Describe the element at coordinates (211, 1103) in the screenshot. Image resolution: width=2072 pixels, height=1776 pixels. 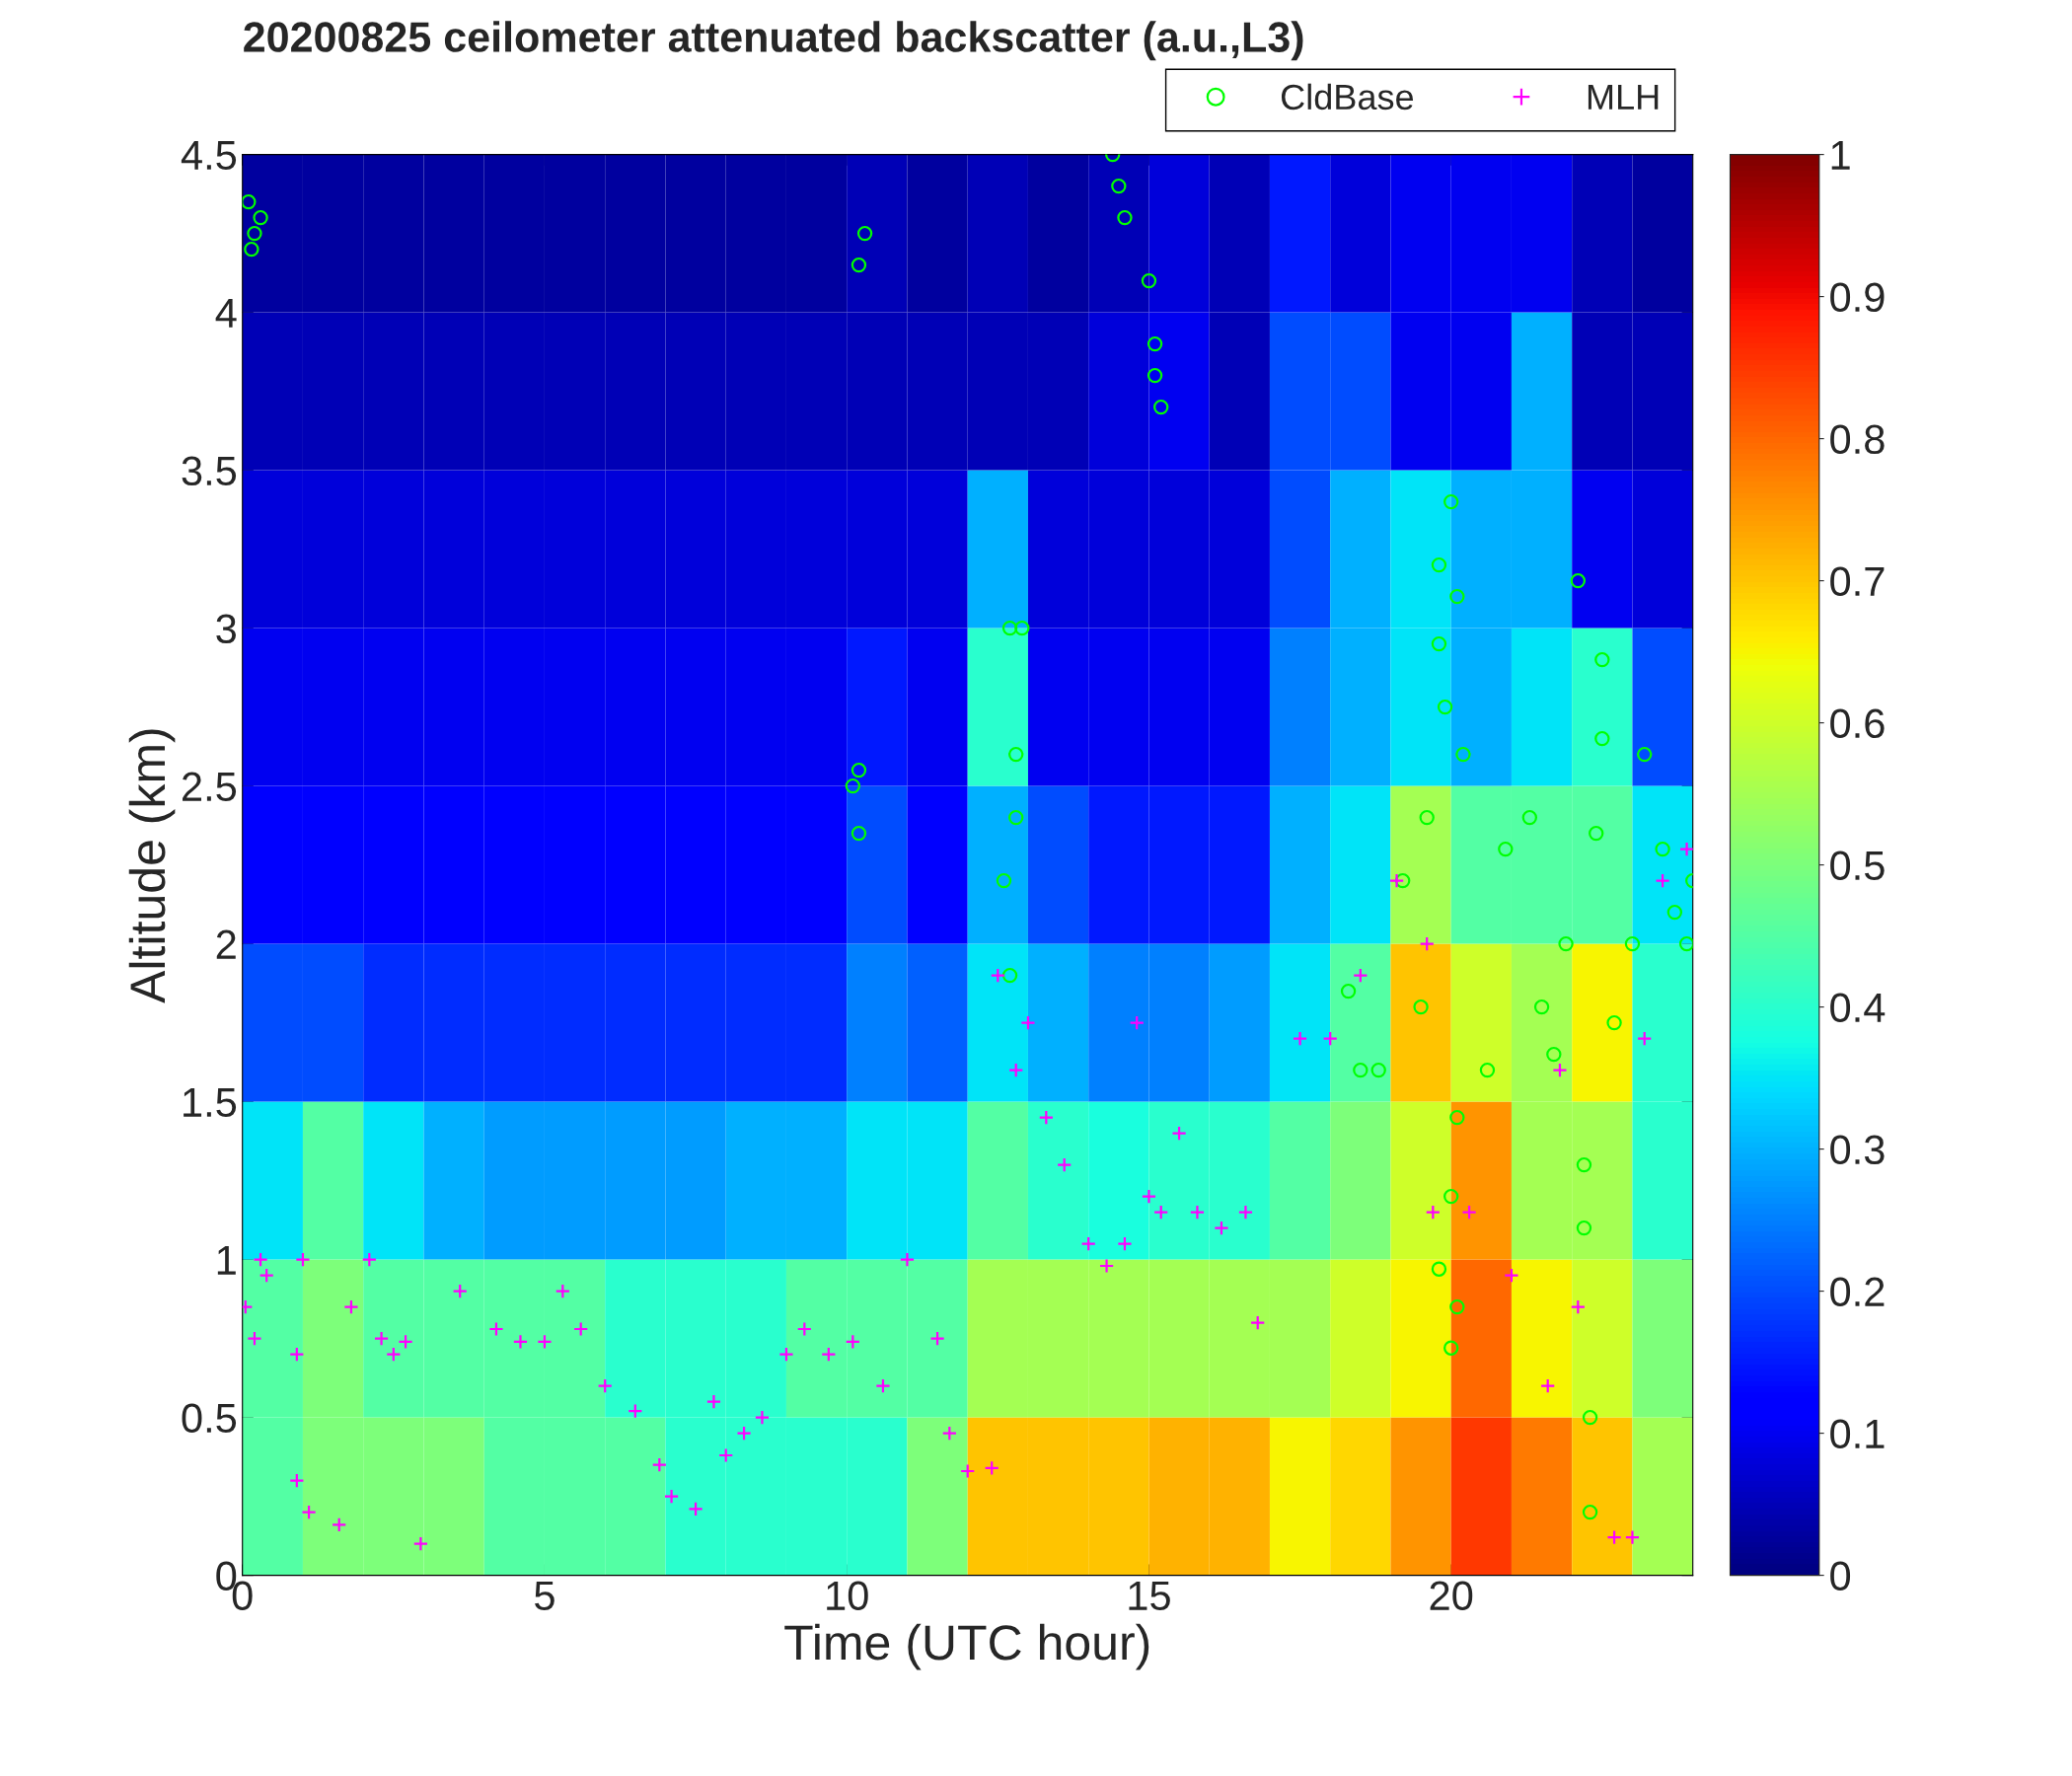
I see `y-tick-label: 1.5` at that location.